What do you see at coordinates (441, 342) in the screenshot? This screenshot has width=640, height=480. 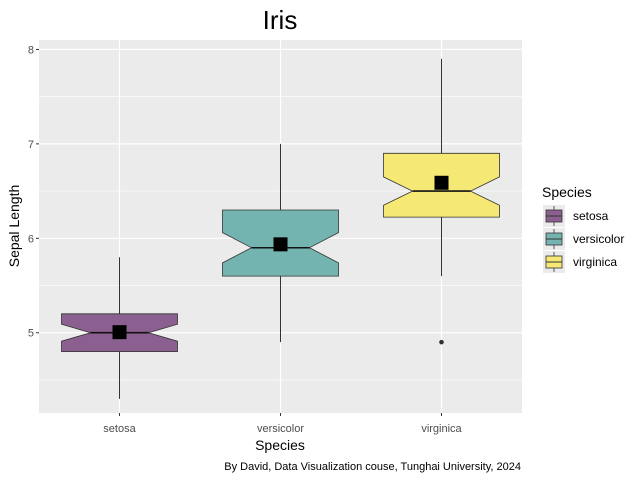 I see `outlier-point` at bounding box center [441, 342].